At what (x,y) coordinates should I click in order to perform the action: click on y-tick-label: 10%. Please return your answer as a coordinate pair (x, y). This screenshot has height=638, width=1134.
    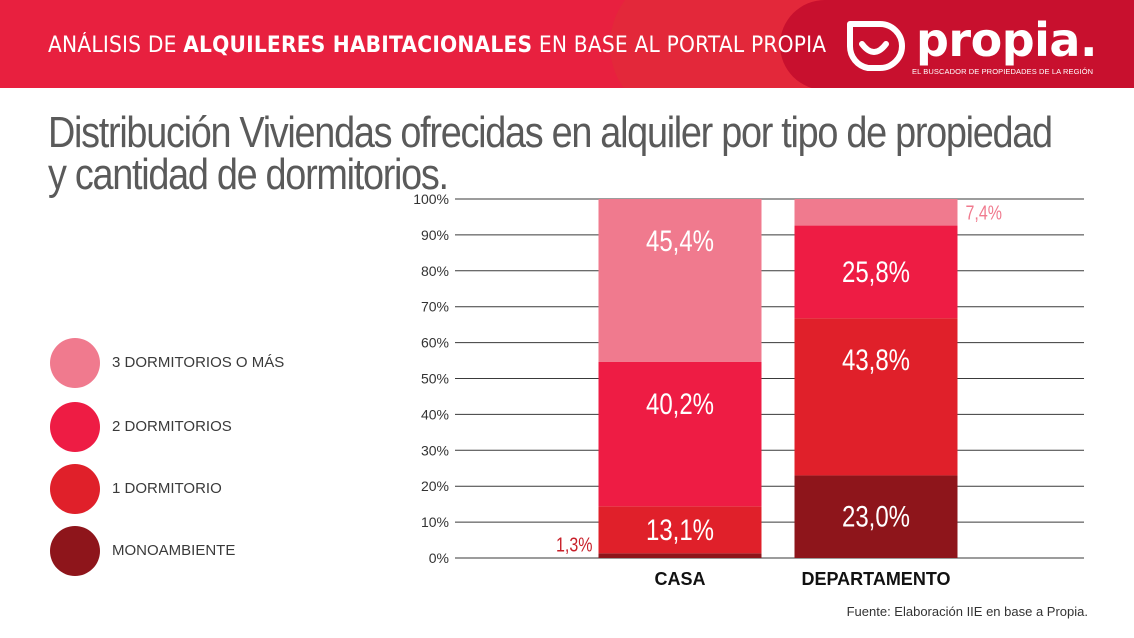
    Looking at the image, I should click on (435, 522).